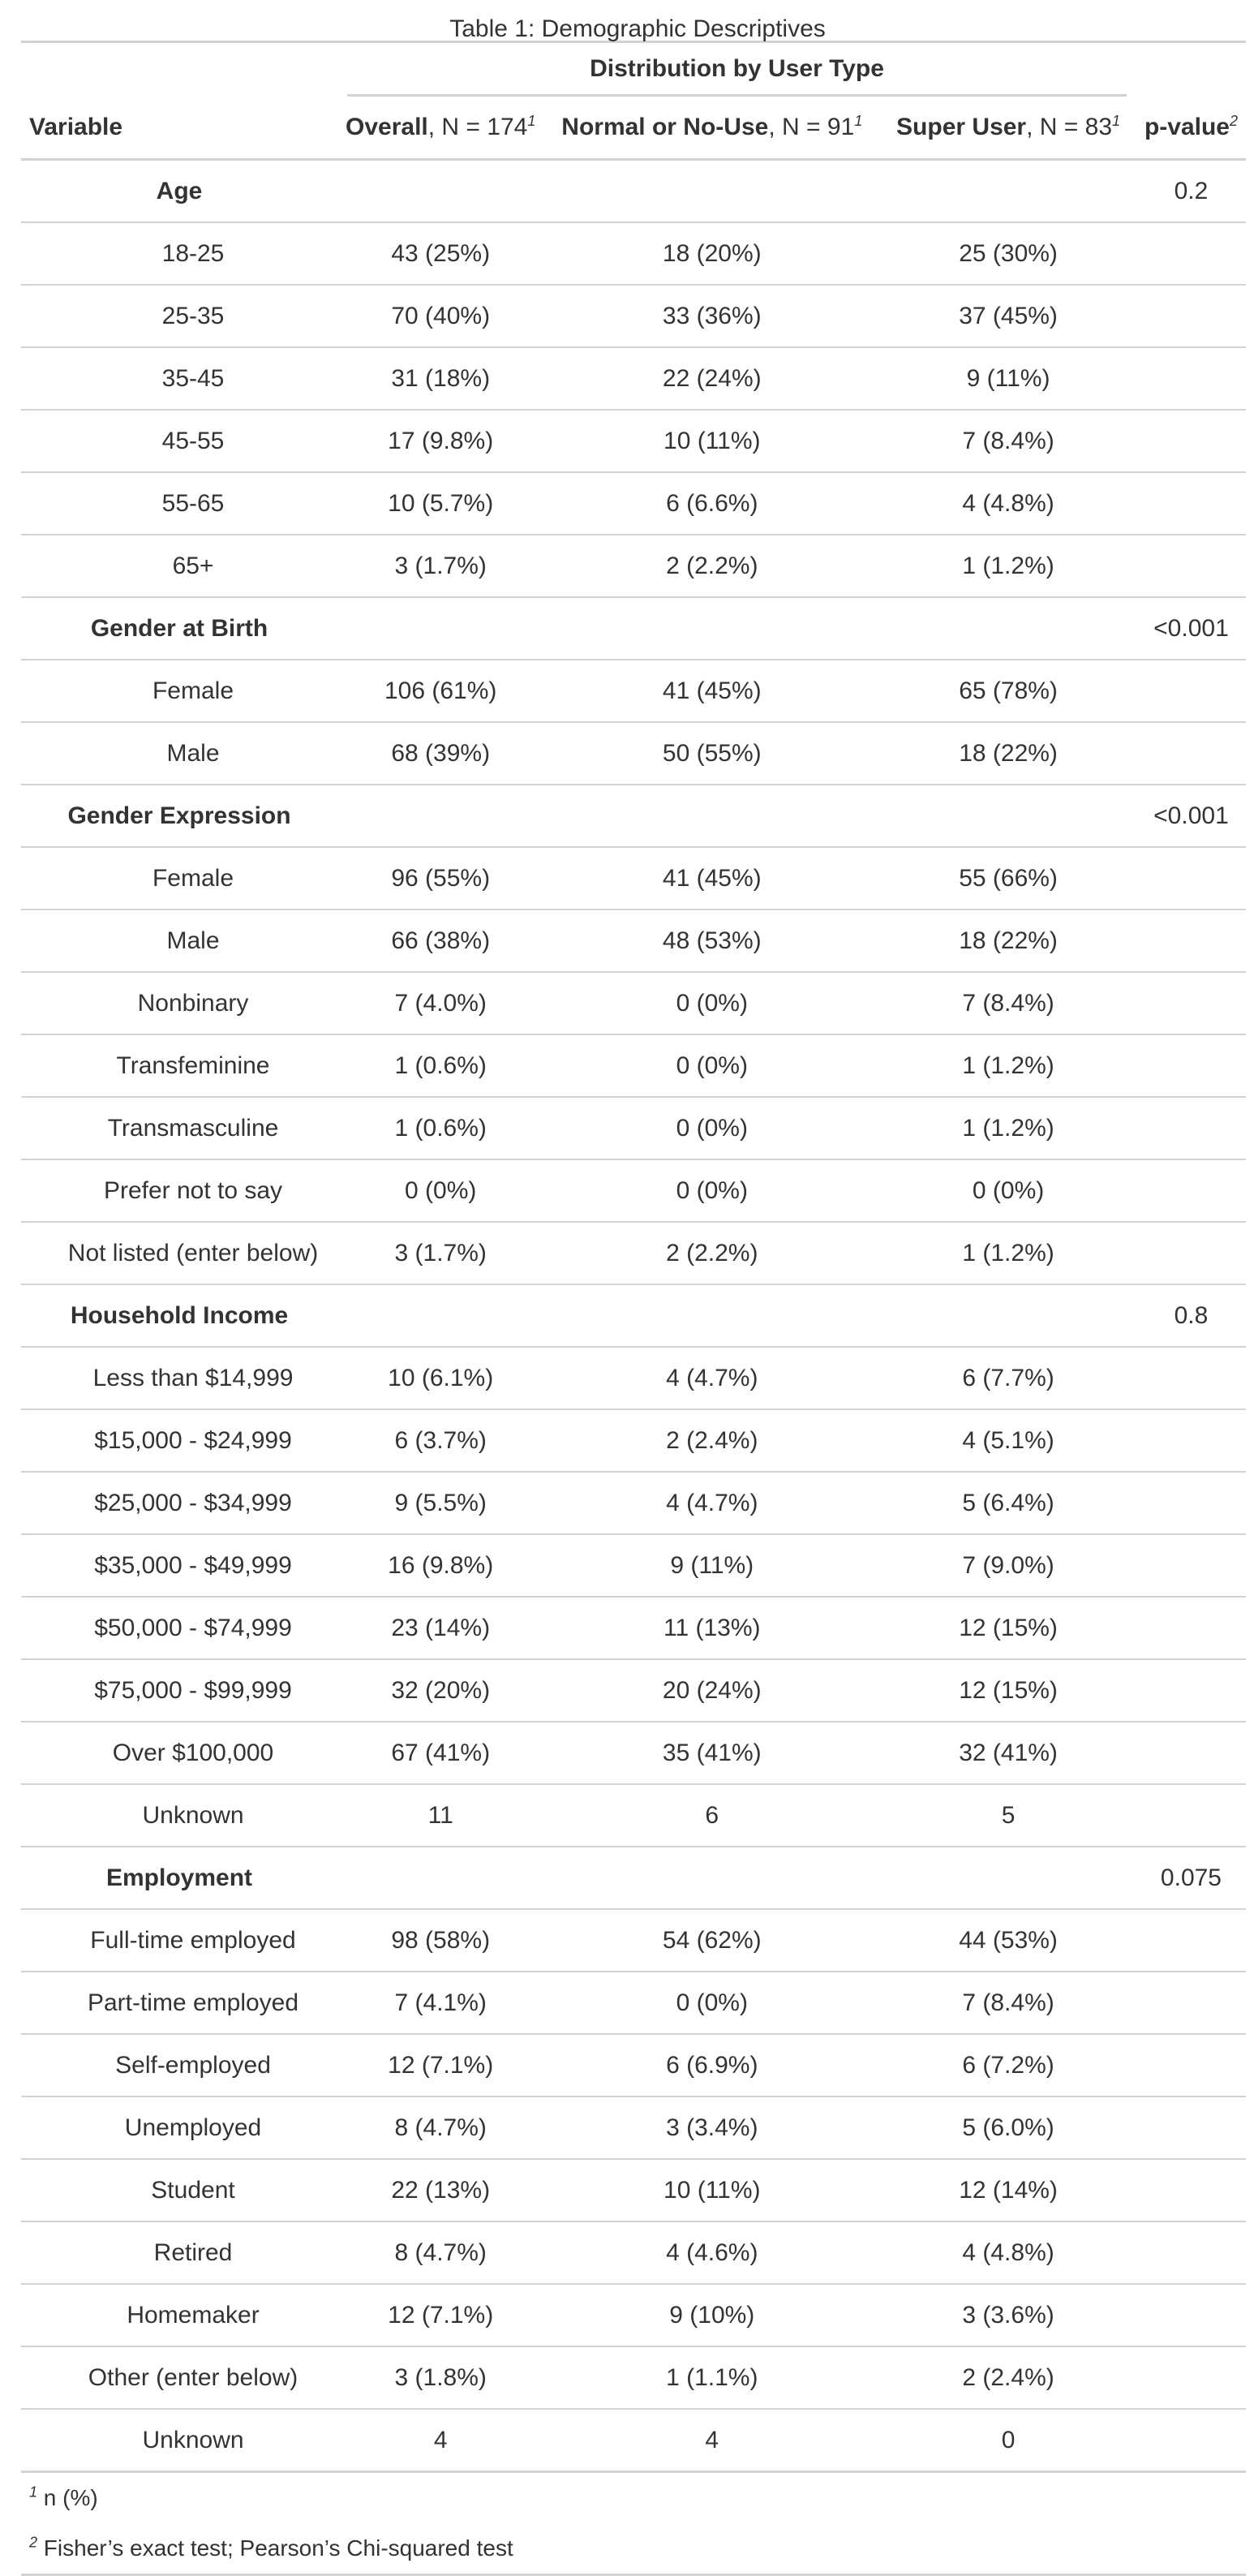 The height and width of the screenshot is (2576, 1254). What do you see at coordinates (1008, 503) in the screenshot?
I see `super-cell: 4 (4.8%)` at bounding box center [1008, 503].